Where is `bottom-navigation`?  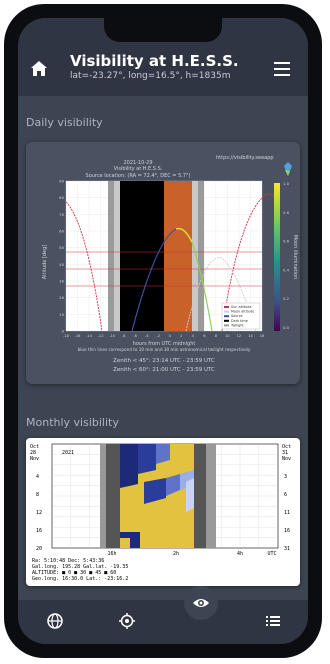 bottom-navigation is located at coordinates (163, 615).